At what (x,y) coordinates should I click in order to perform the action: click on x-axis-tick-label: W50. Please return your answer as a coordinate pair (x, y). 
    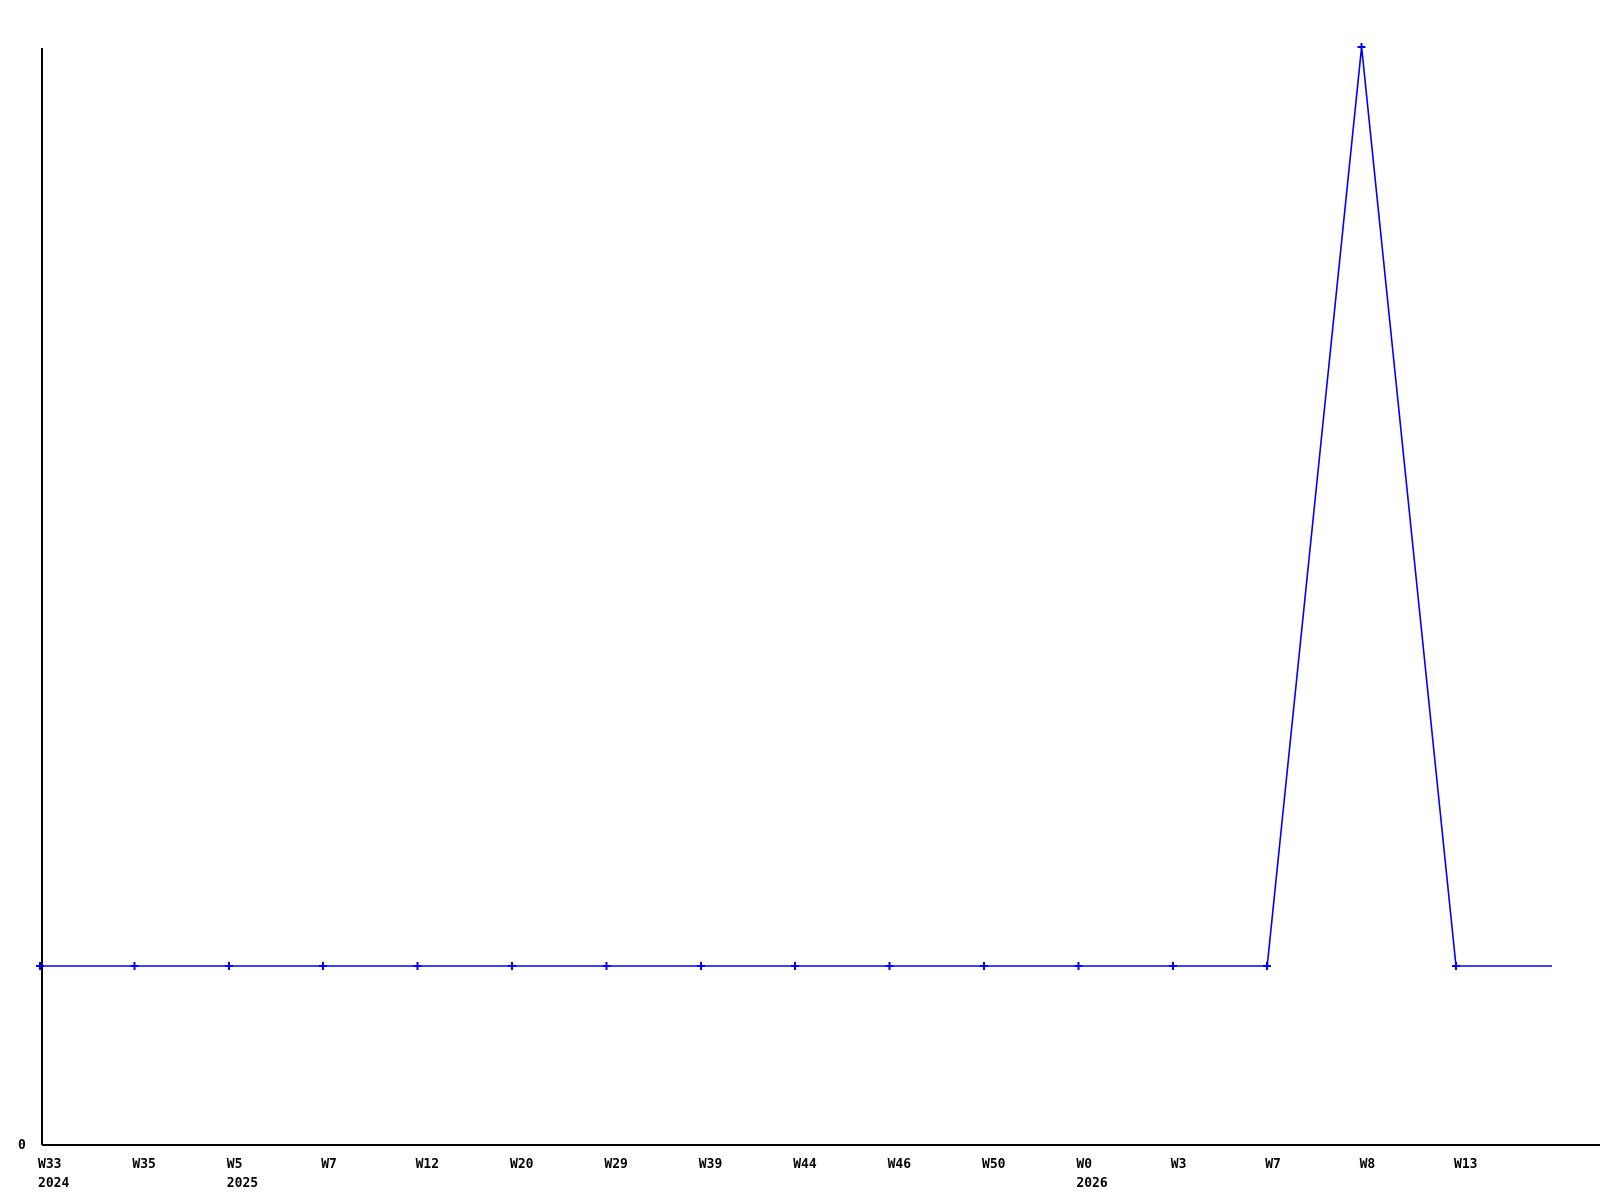
    Looking at the image, I should click on (993, 1164).